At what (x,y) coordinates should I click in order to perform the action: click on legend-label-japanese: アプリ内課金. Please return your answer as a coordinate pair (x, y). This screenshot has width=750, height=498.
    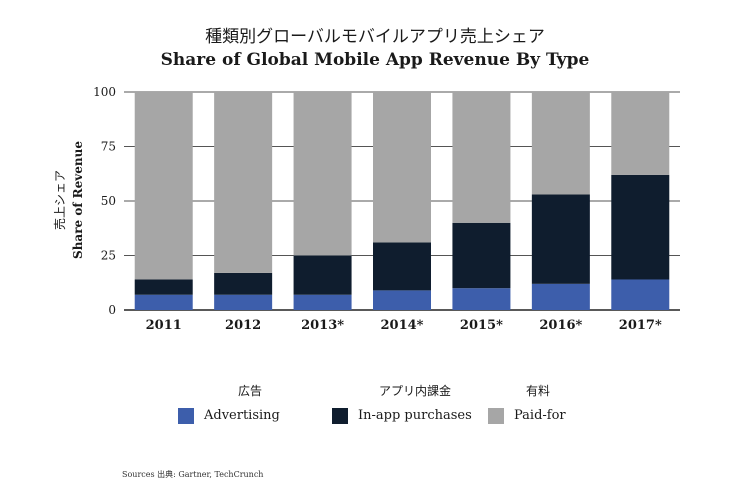
    Looking at the image, I should click on (414, 391).